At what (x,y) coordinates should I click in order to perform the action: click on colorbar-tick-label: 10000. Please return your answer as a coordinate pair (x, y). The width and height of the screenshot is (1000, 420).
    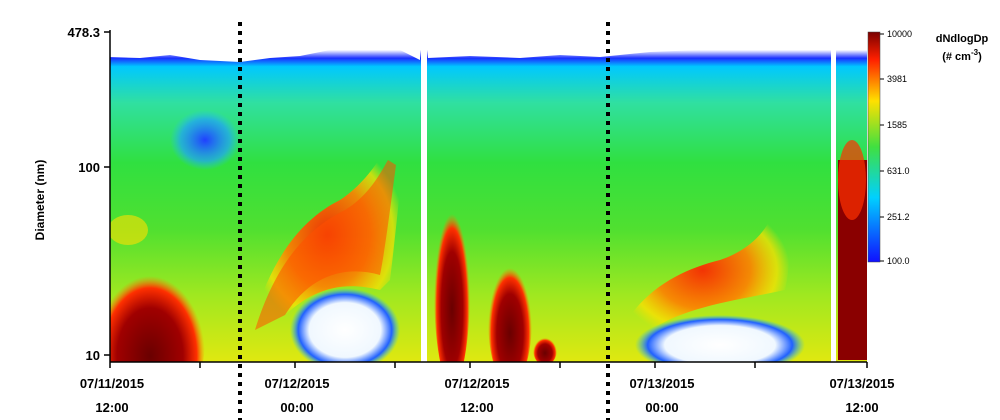
    Looking at the image, I should click on (899, 34).